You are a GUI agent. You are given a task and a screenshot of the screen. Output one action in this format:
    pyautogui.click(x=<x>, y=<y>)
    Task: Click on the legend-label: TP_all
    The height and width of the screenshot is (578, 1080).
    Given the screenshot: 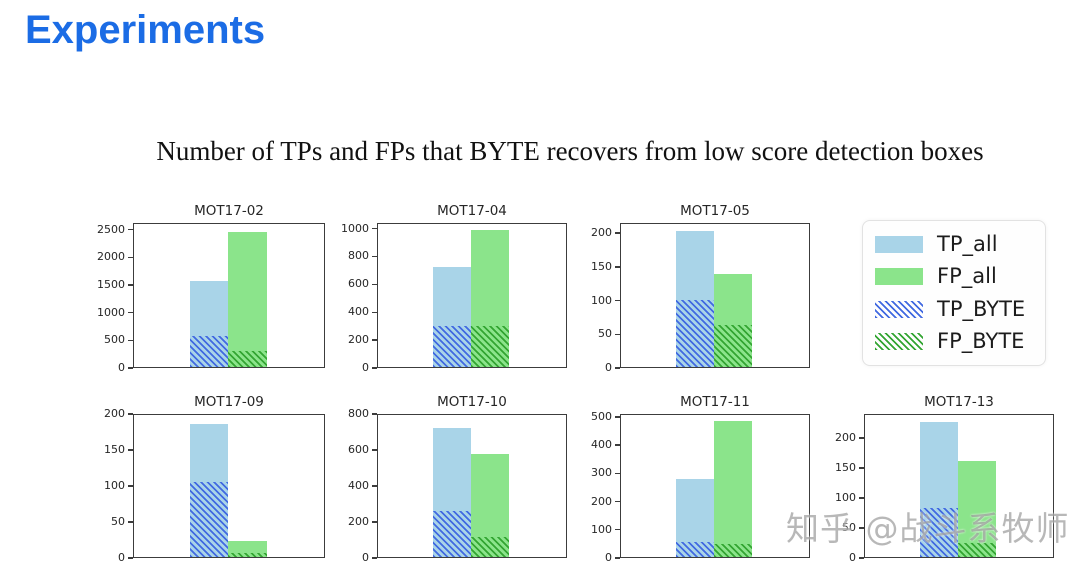 What is the action you would take?
    pyautogui.click(x=967, y=244)
    